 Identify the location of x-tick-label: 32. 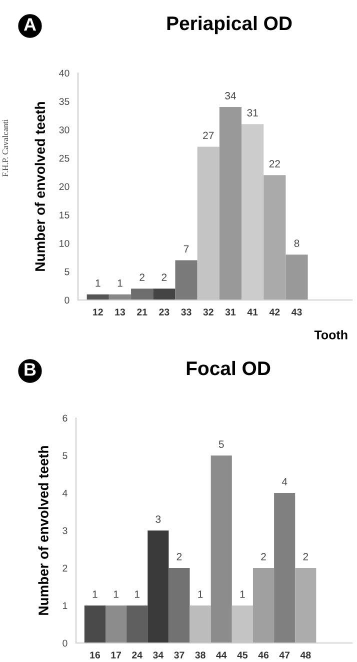
(208, 312).